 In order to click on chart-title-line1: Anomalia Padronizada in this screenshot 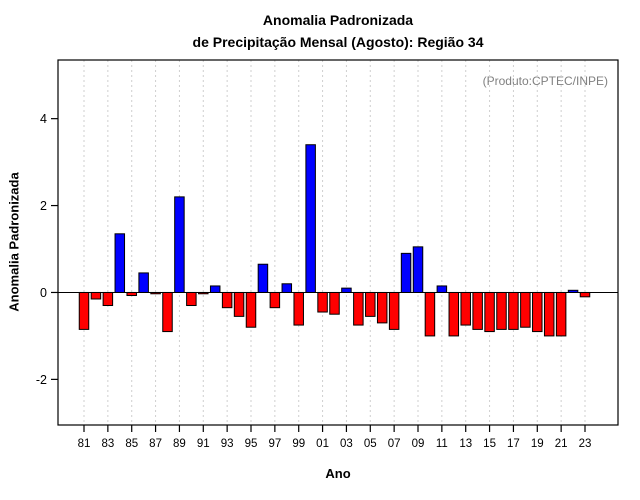, I will do `click(338, 20)`.